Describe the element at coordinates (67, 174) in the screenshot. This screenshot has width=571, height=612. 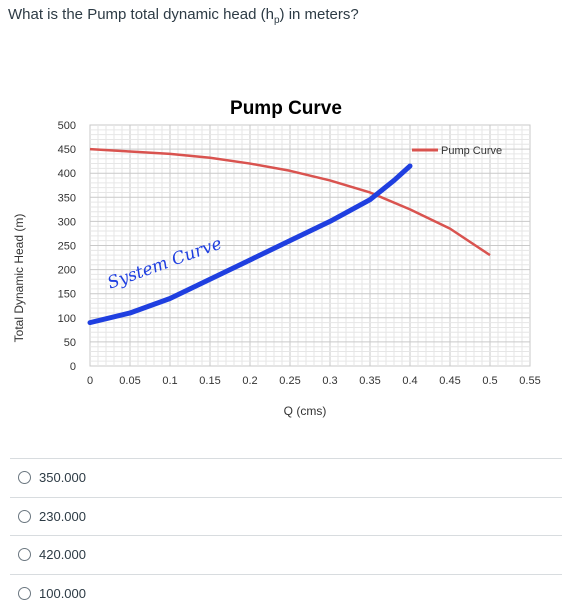
I see `y-tick-label: 400` at that location.